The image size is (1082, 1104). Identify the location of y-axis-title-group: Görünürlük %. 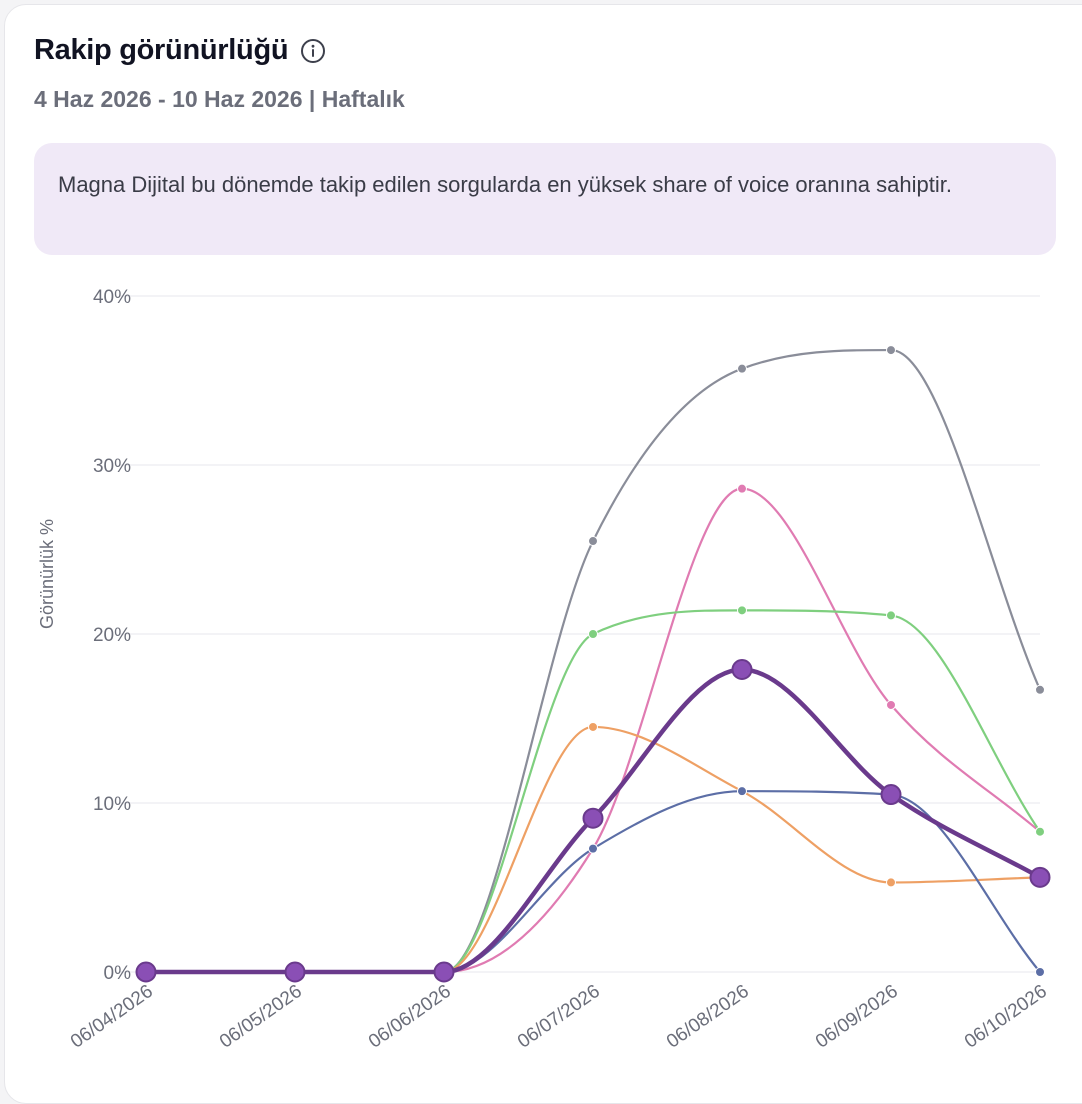
(47, 574).